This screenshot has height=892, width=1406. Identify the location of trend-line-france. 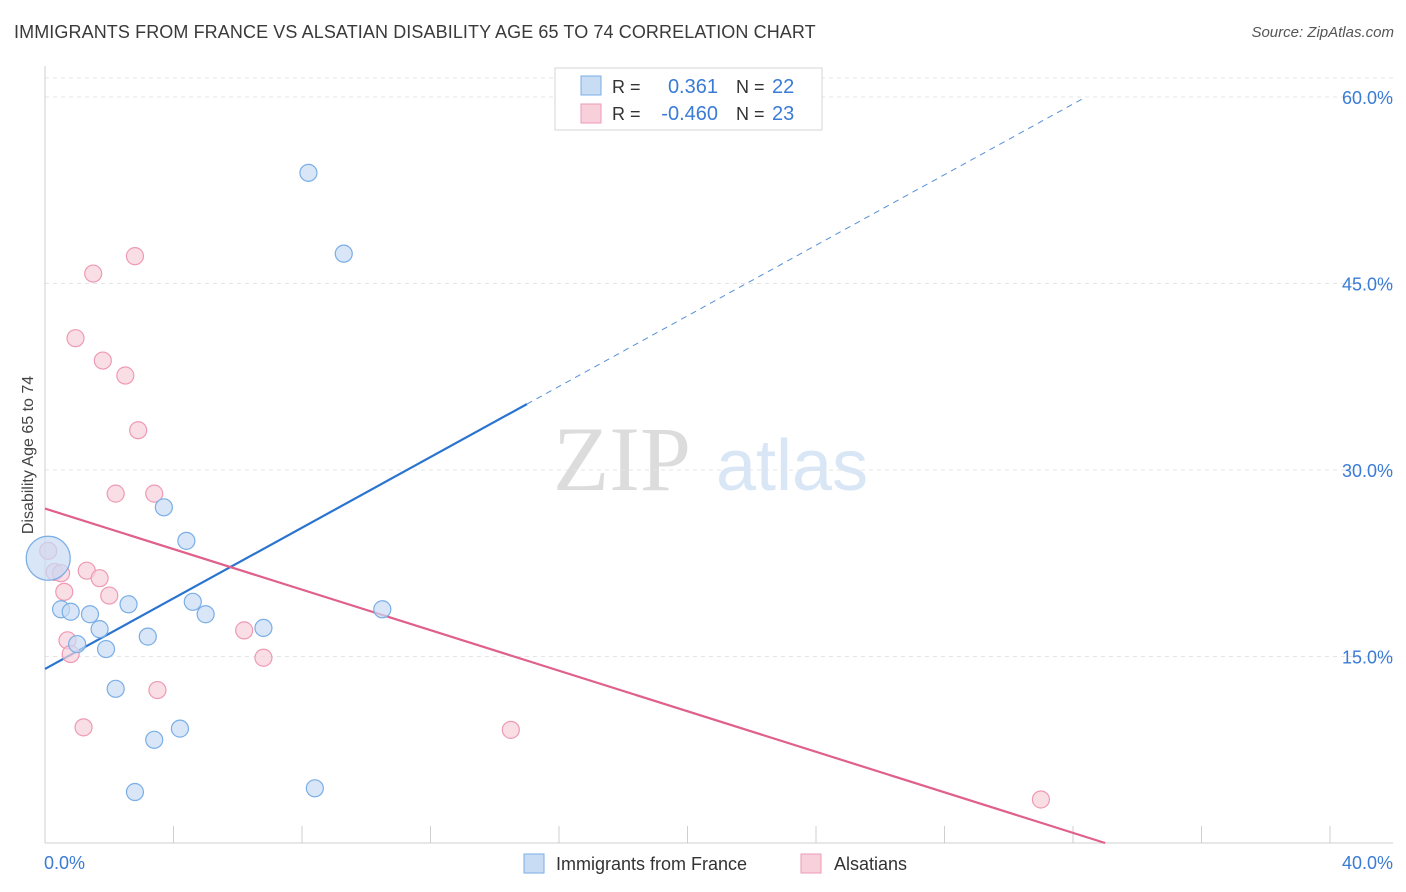
(286, 536).